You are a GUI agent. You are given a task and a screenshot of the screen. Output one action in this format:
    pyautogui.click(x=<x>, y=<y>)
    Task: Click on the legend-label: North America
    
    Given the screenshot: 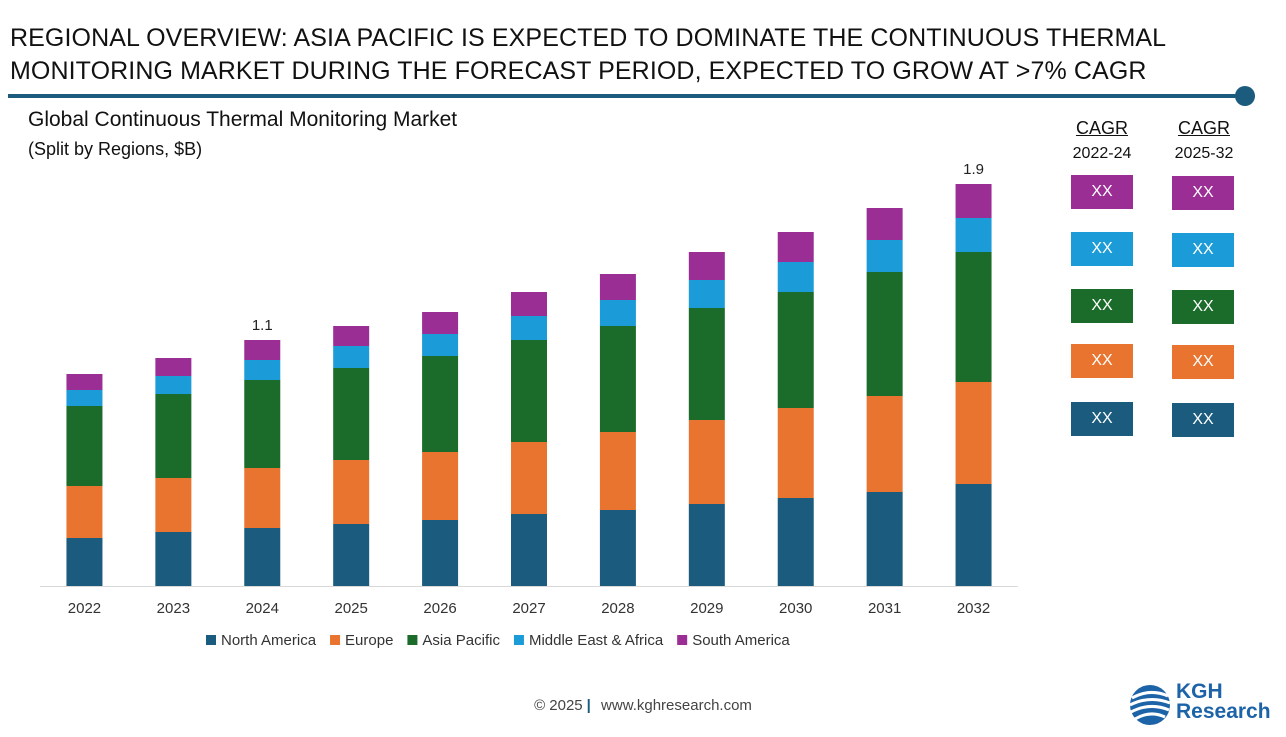 What is the action you would take?
    pyautogui.click(x=269, y=640)
    